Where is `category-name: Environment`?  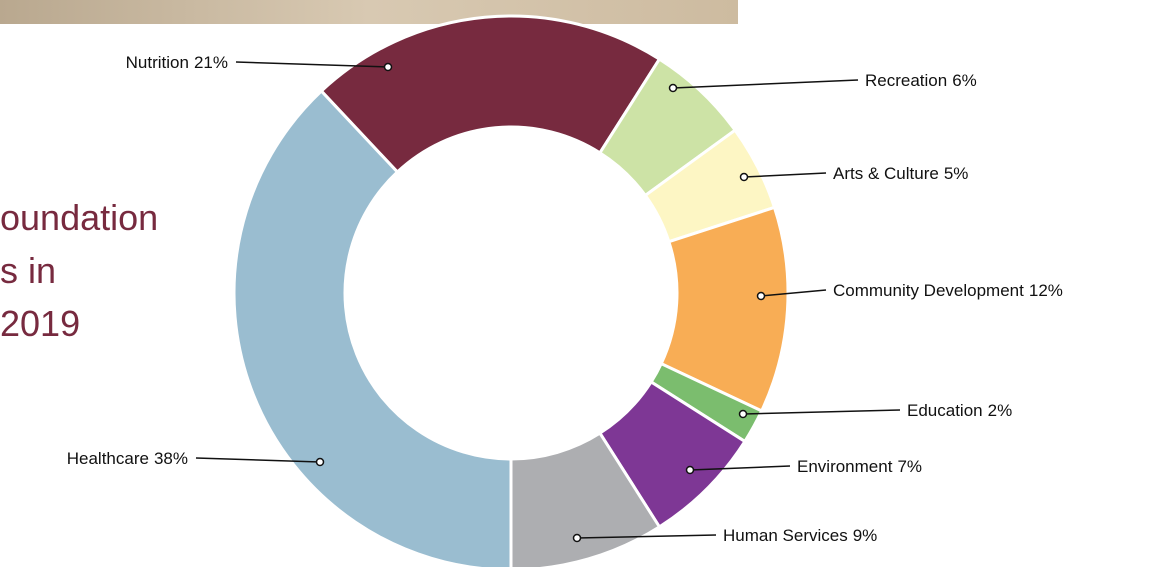 category-name: Environment is located at coordinates (845, 466).